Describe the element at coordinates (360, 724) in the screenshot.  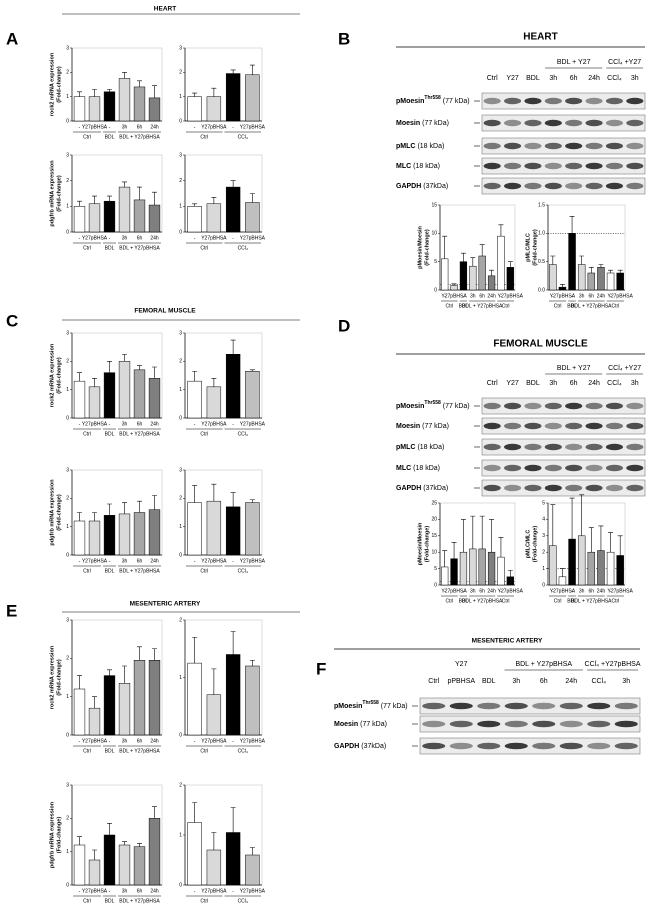
I see `blot-row-label: Moesin (77 kDa)` at that location.